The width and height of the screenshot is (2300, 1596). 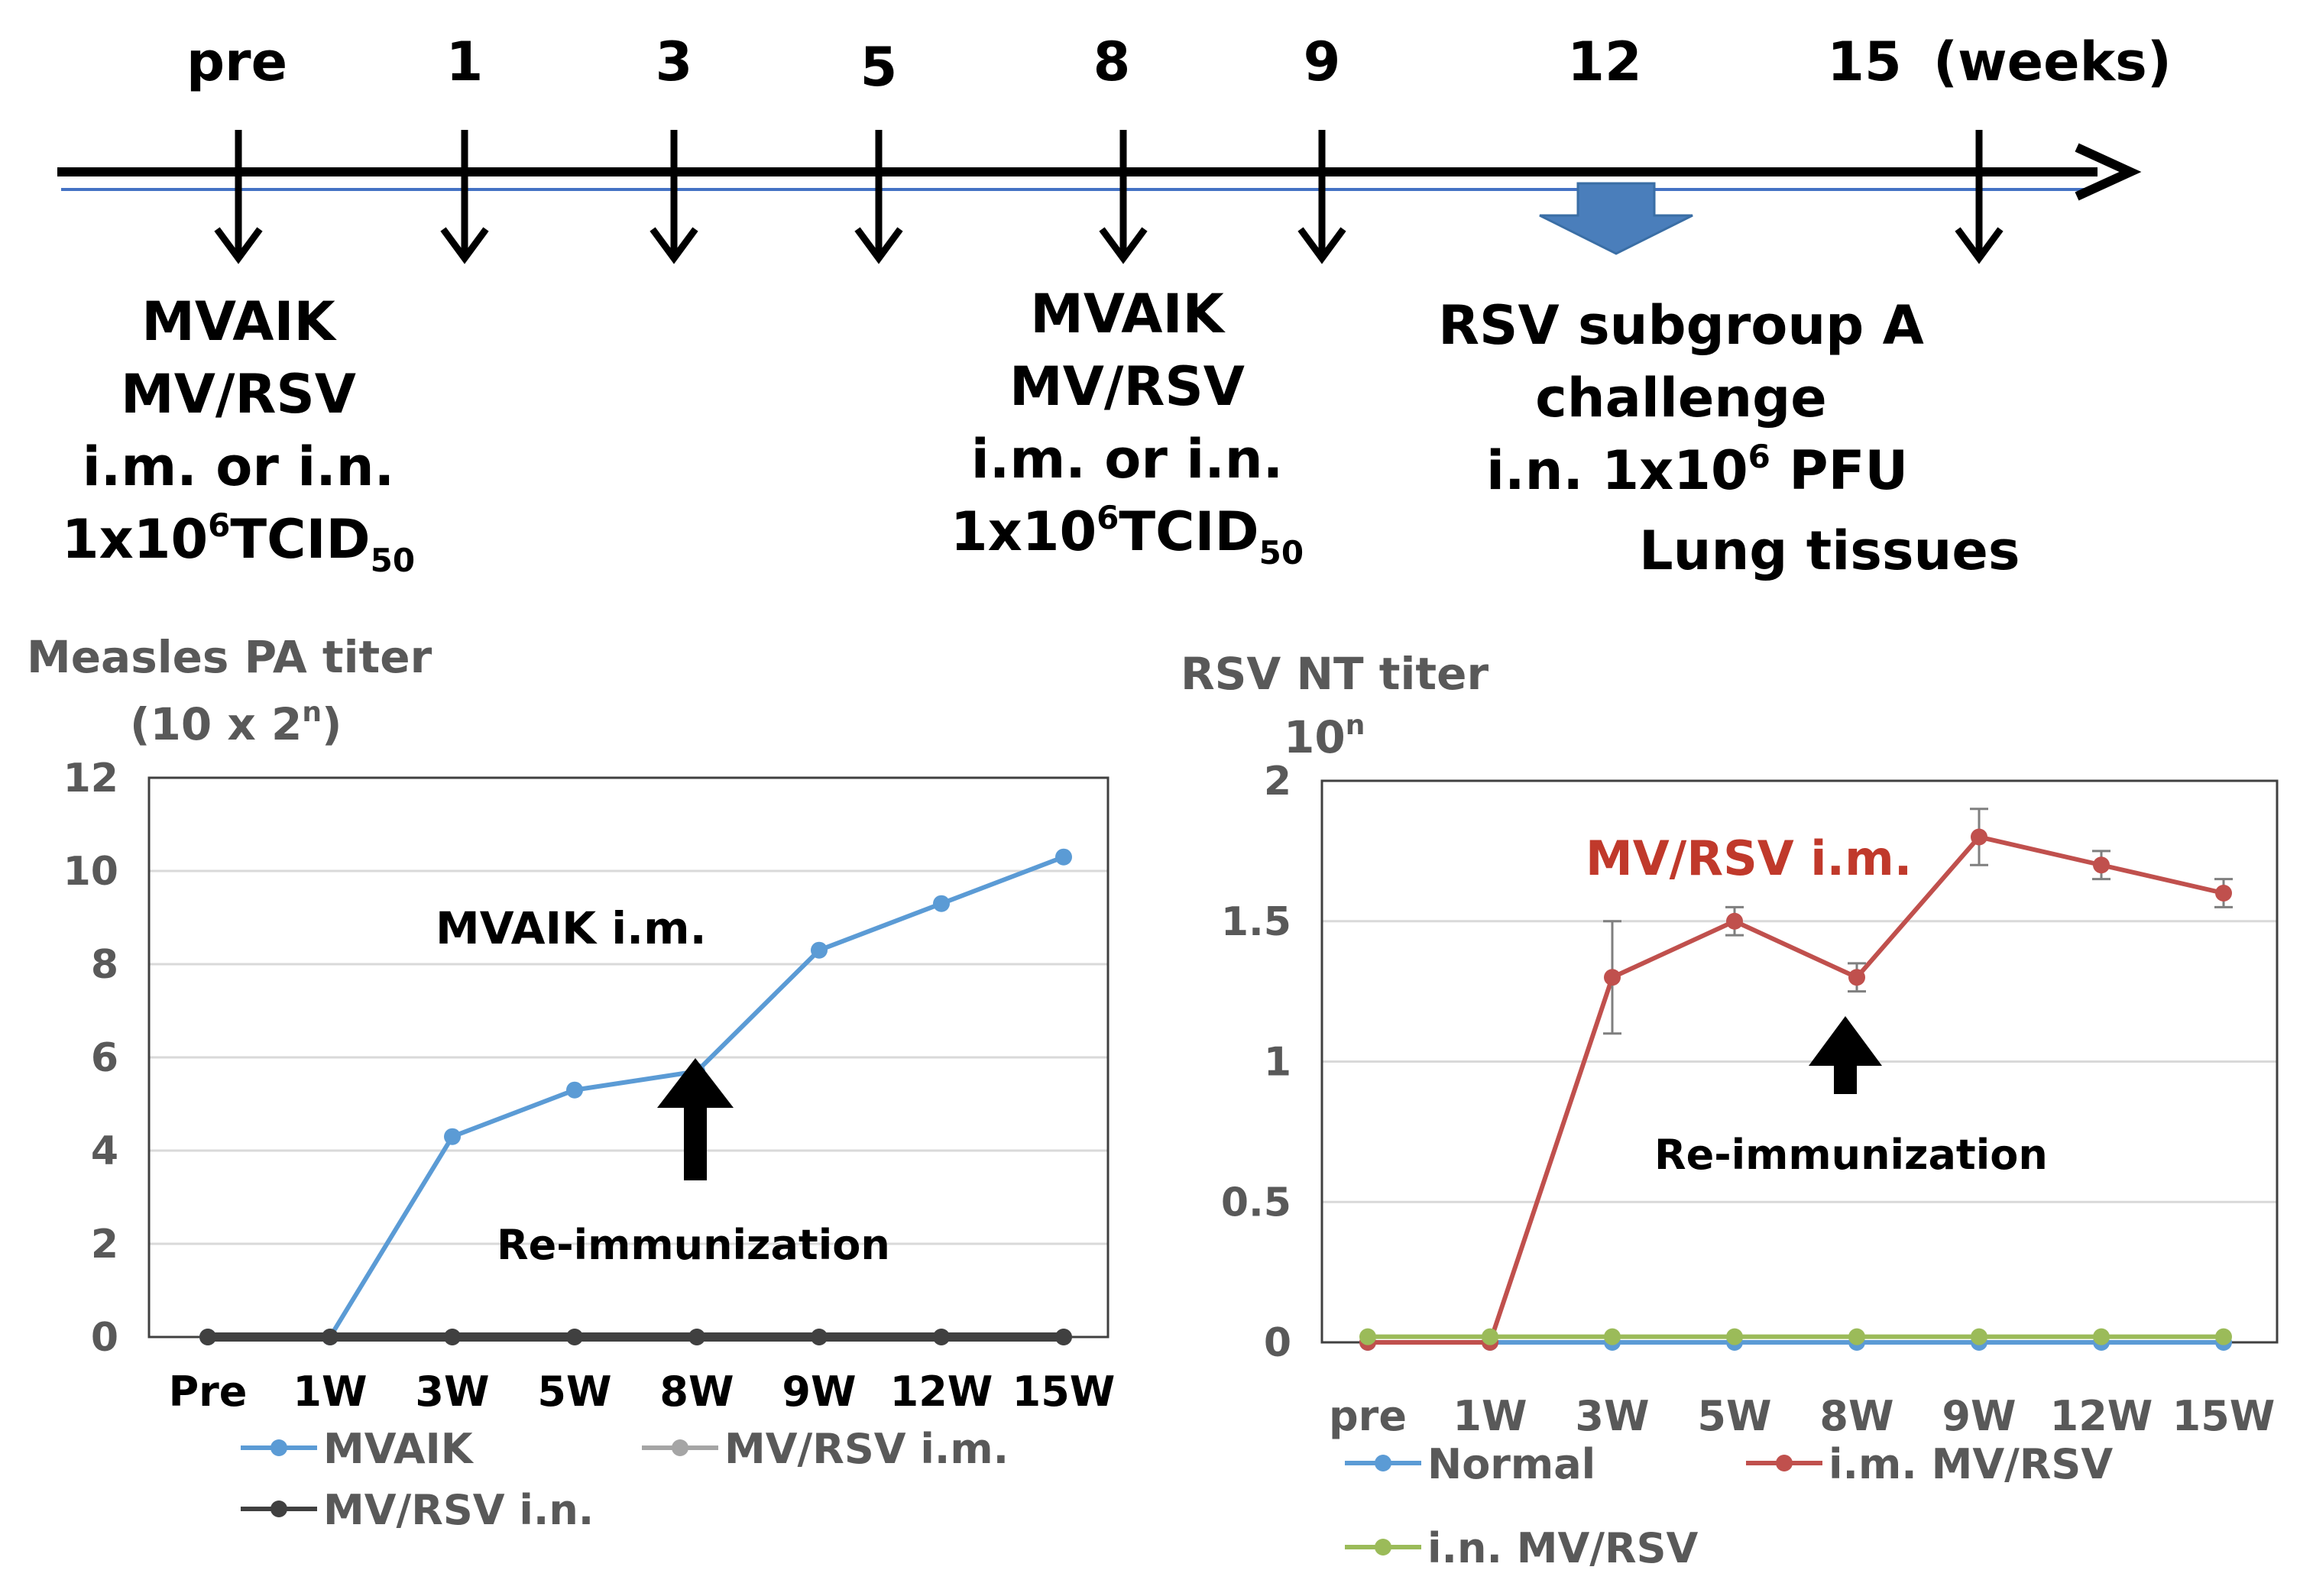 I want to click on chart1-series-annotation: MVAIK i.m., so click(x=571, y=928).